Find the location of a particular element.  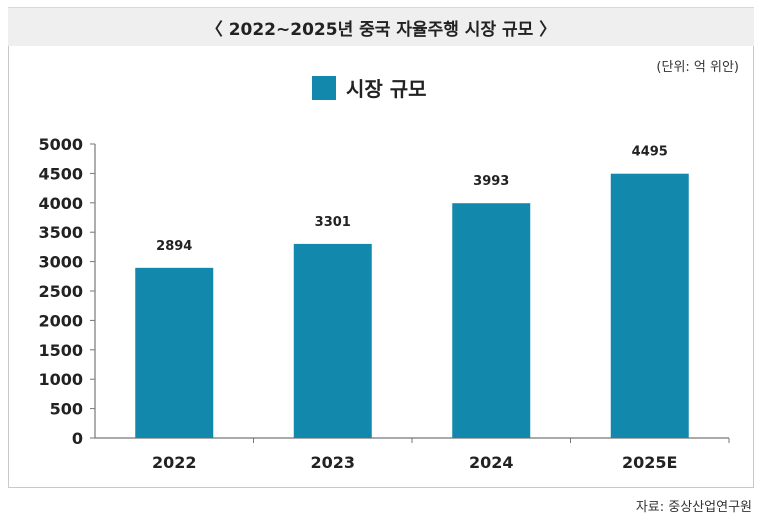

x-tick-label: 2023 is located at coordinates (332, 462).